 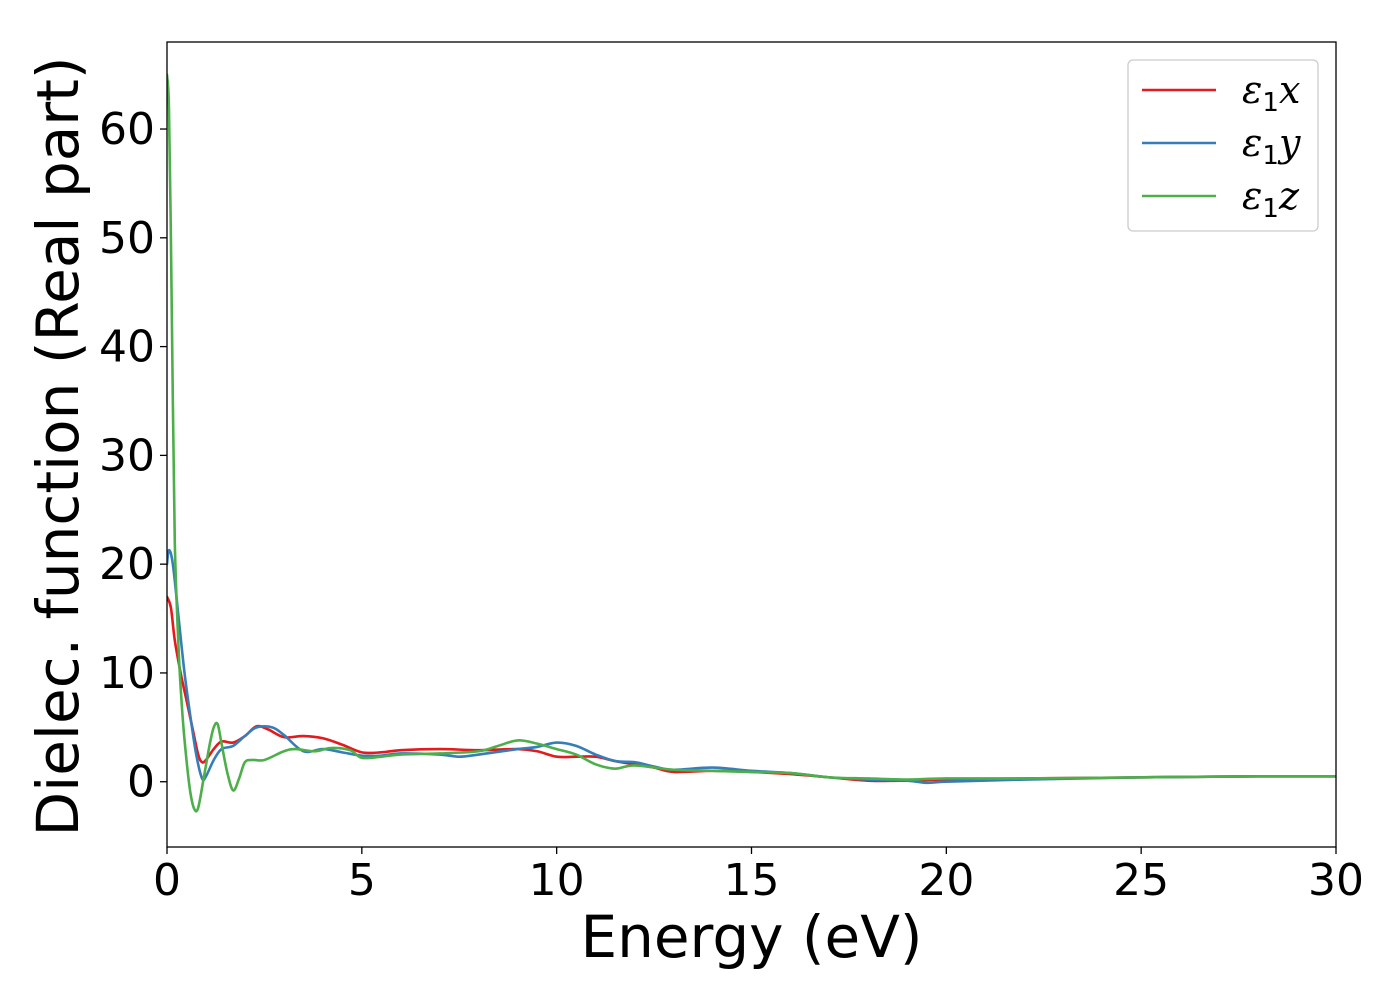 I want to click on y-tick-label: 50, so click(x=127, y=238).